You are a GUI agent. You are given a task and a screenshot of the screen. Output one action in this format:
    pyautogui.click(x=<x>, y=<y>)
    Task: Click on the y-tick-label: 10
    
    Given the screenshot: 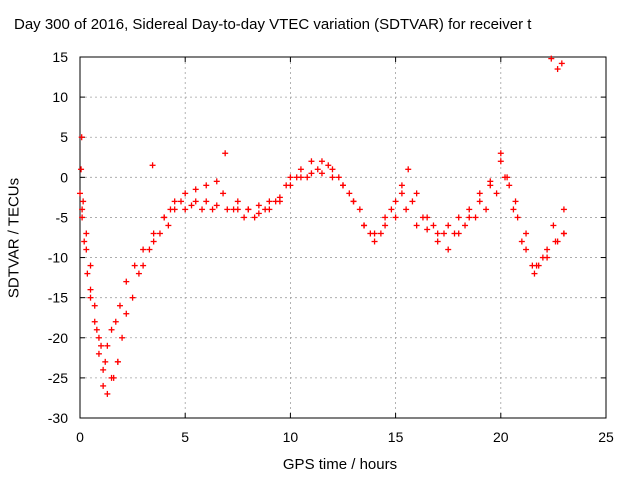 What is the action you would take?
    pyautogui.click(x=60, y=97)
    